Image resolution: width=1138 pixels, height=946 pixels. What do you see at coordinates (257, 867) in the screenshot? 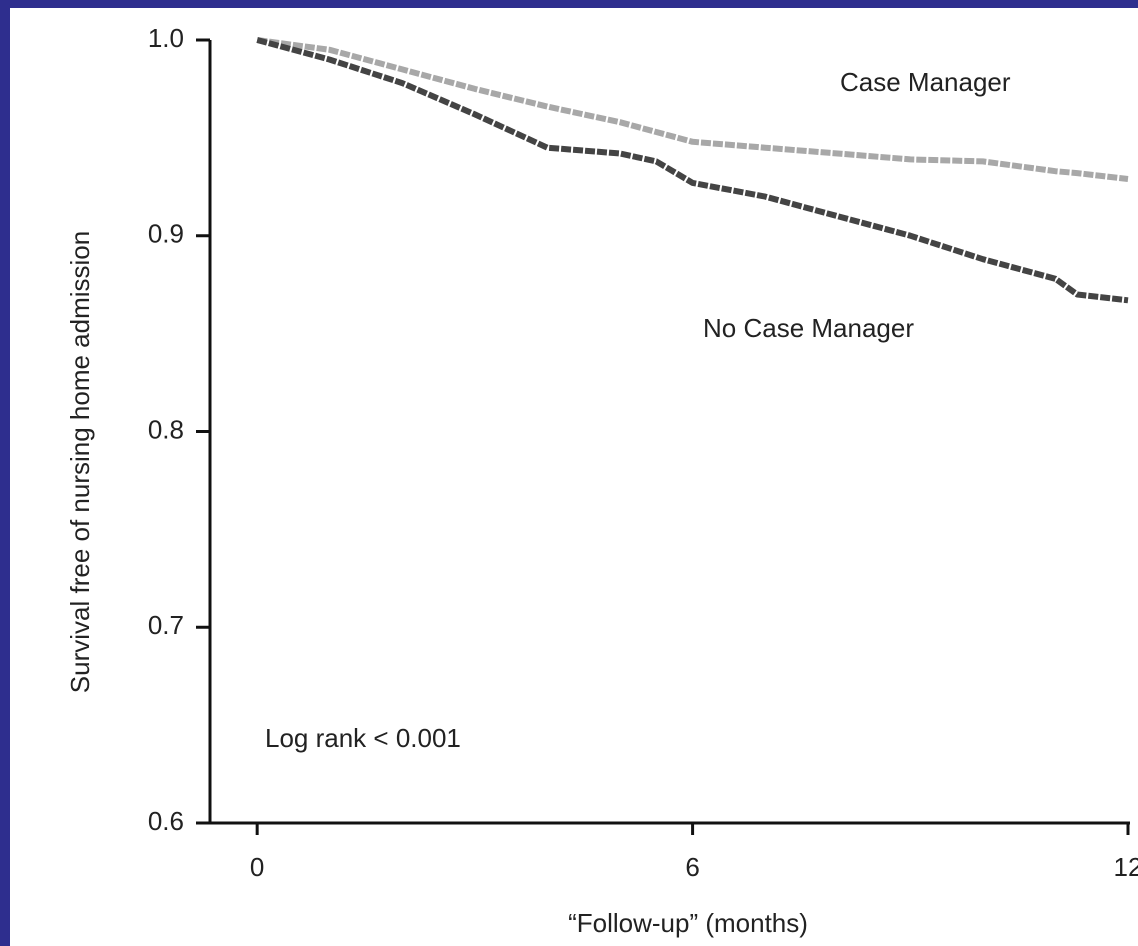
I see `x-tick-label: 0` at bounding box center [257, 867].